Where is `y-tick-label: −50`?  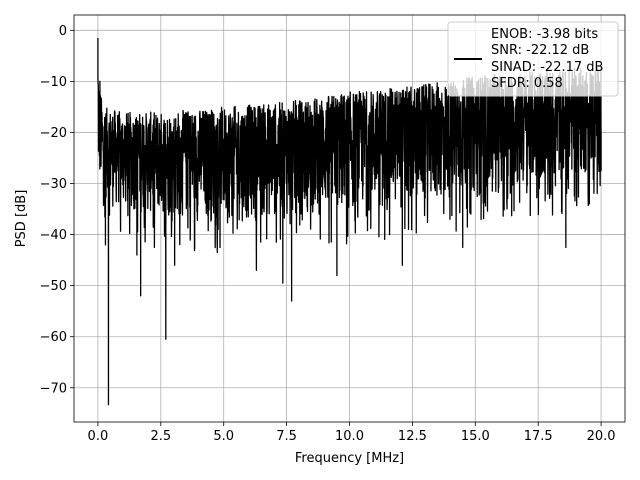
y-tick-label: −50 is located at coordinates (53, 286).